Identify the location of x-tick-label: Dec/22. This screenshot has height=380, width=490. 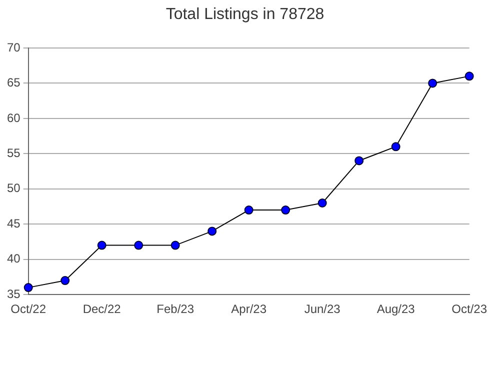
(102, 309).